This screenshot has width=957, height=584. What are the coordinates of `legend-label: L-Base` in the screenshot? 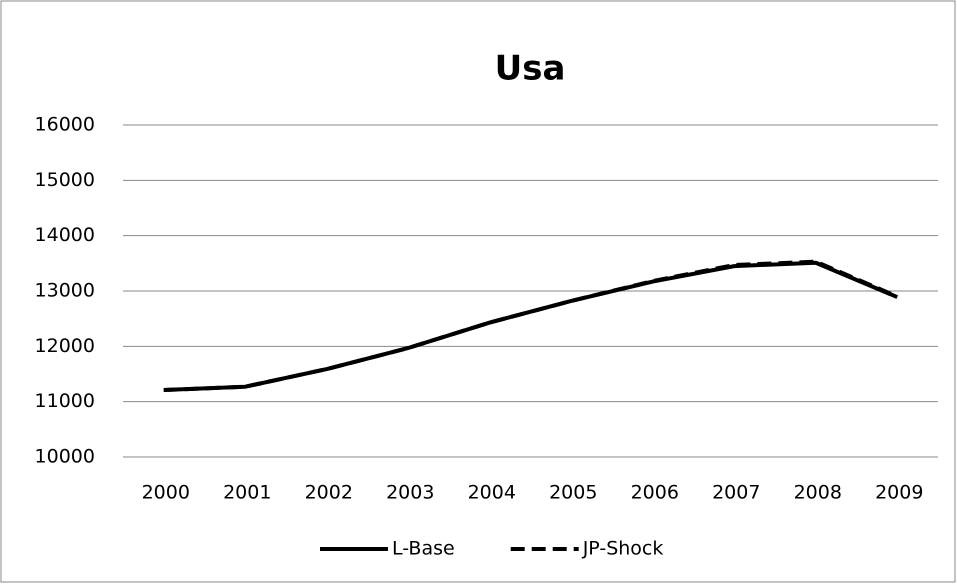 It's located at (423, 549).